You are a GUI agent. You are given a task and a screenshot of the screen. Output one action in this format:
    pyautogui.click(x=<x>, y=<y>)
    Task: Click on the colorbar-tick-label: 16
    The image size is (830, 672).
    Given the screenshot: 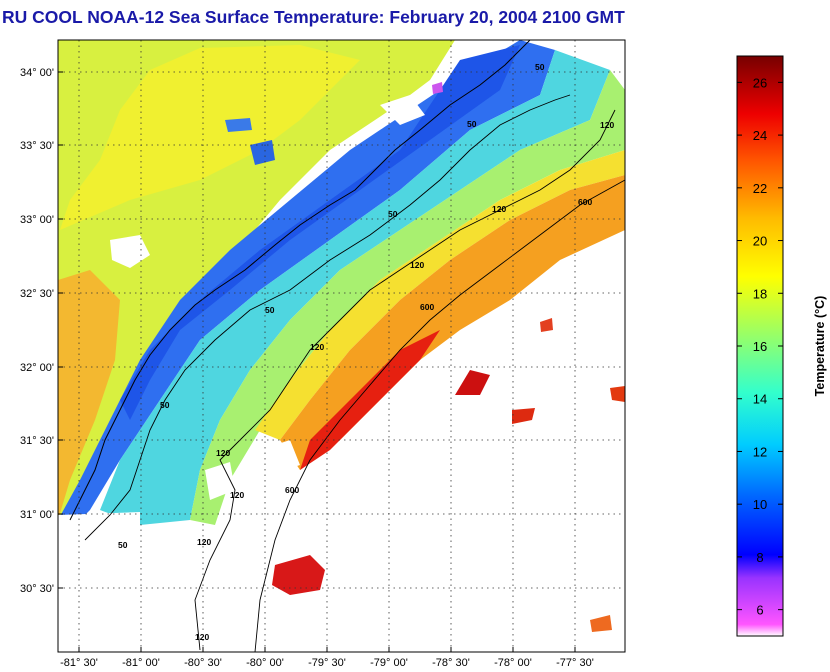 What is the action you would take?
    pyautogui.click(x=760, y=346)
    